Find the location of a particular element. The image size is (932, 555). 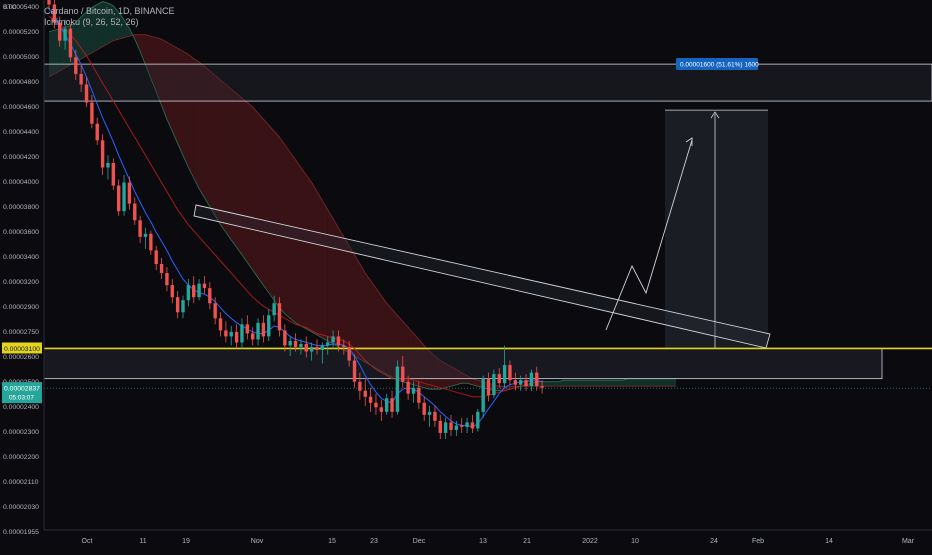

x-tick-label: 19 is located at coordinates (186, 541).